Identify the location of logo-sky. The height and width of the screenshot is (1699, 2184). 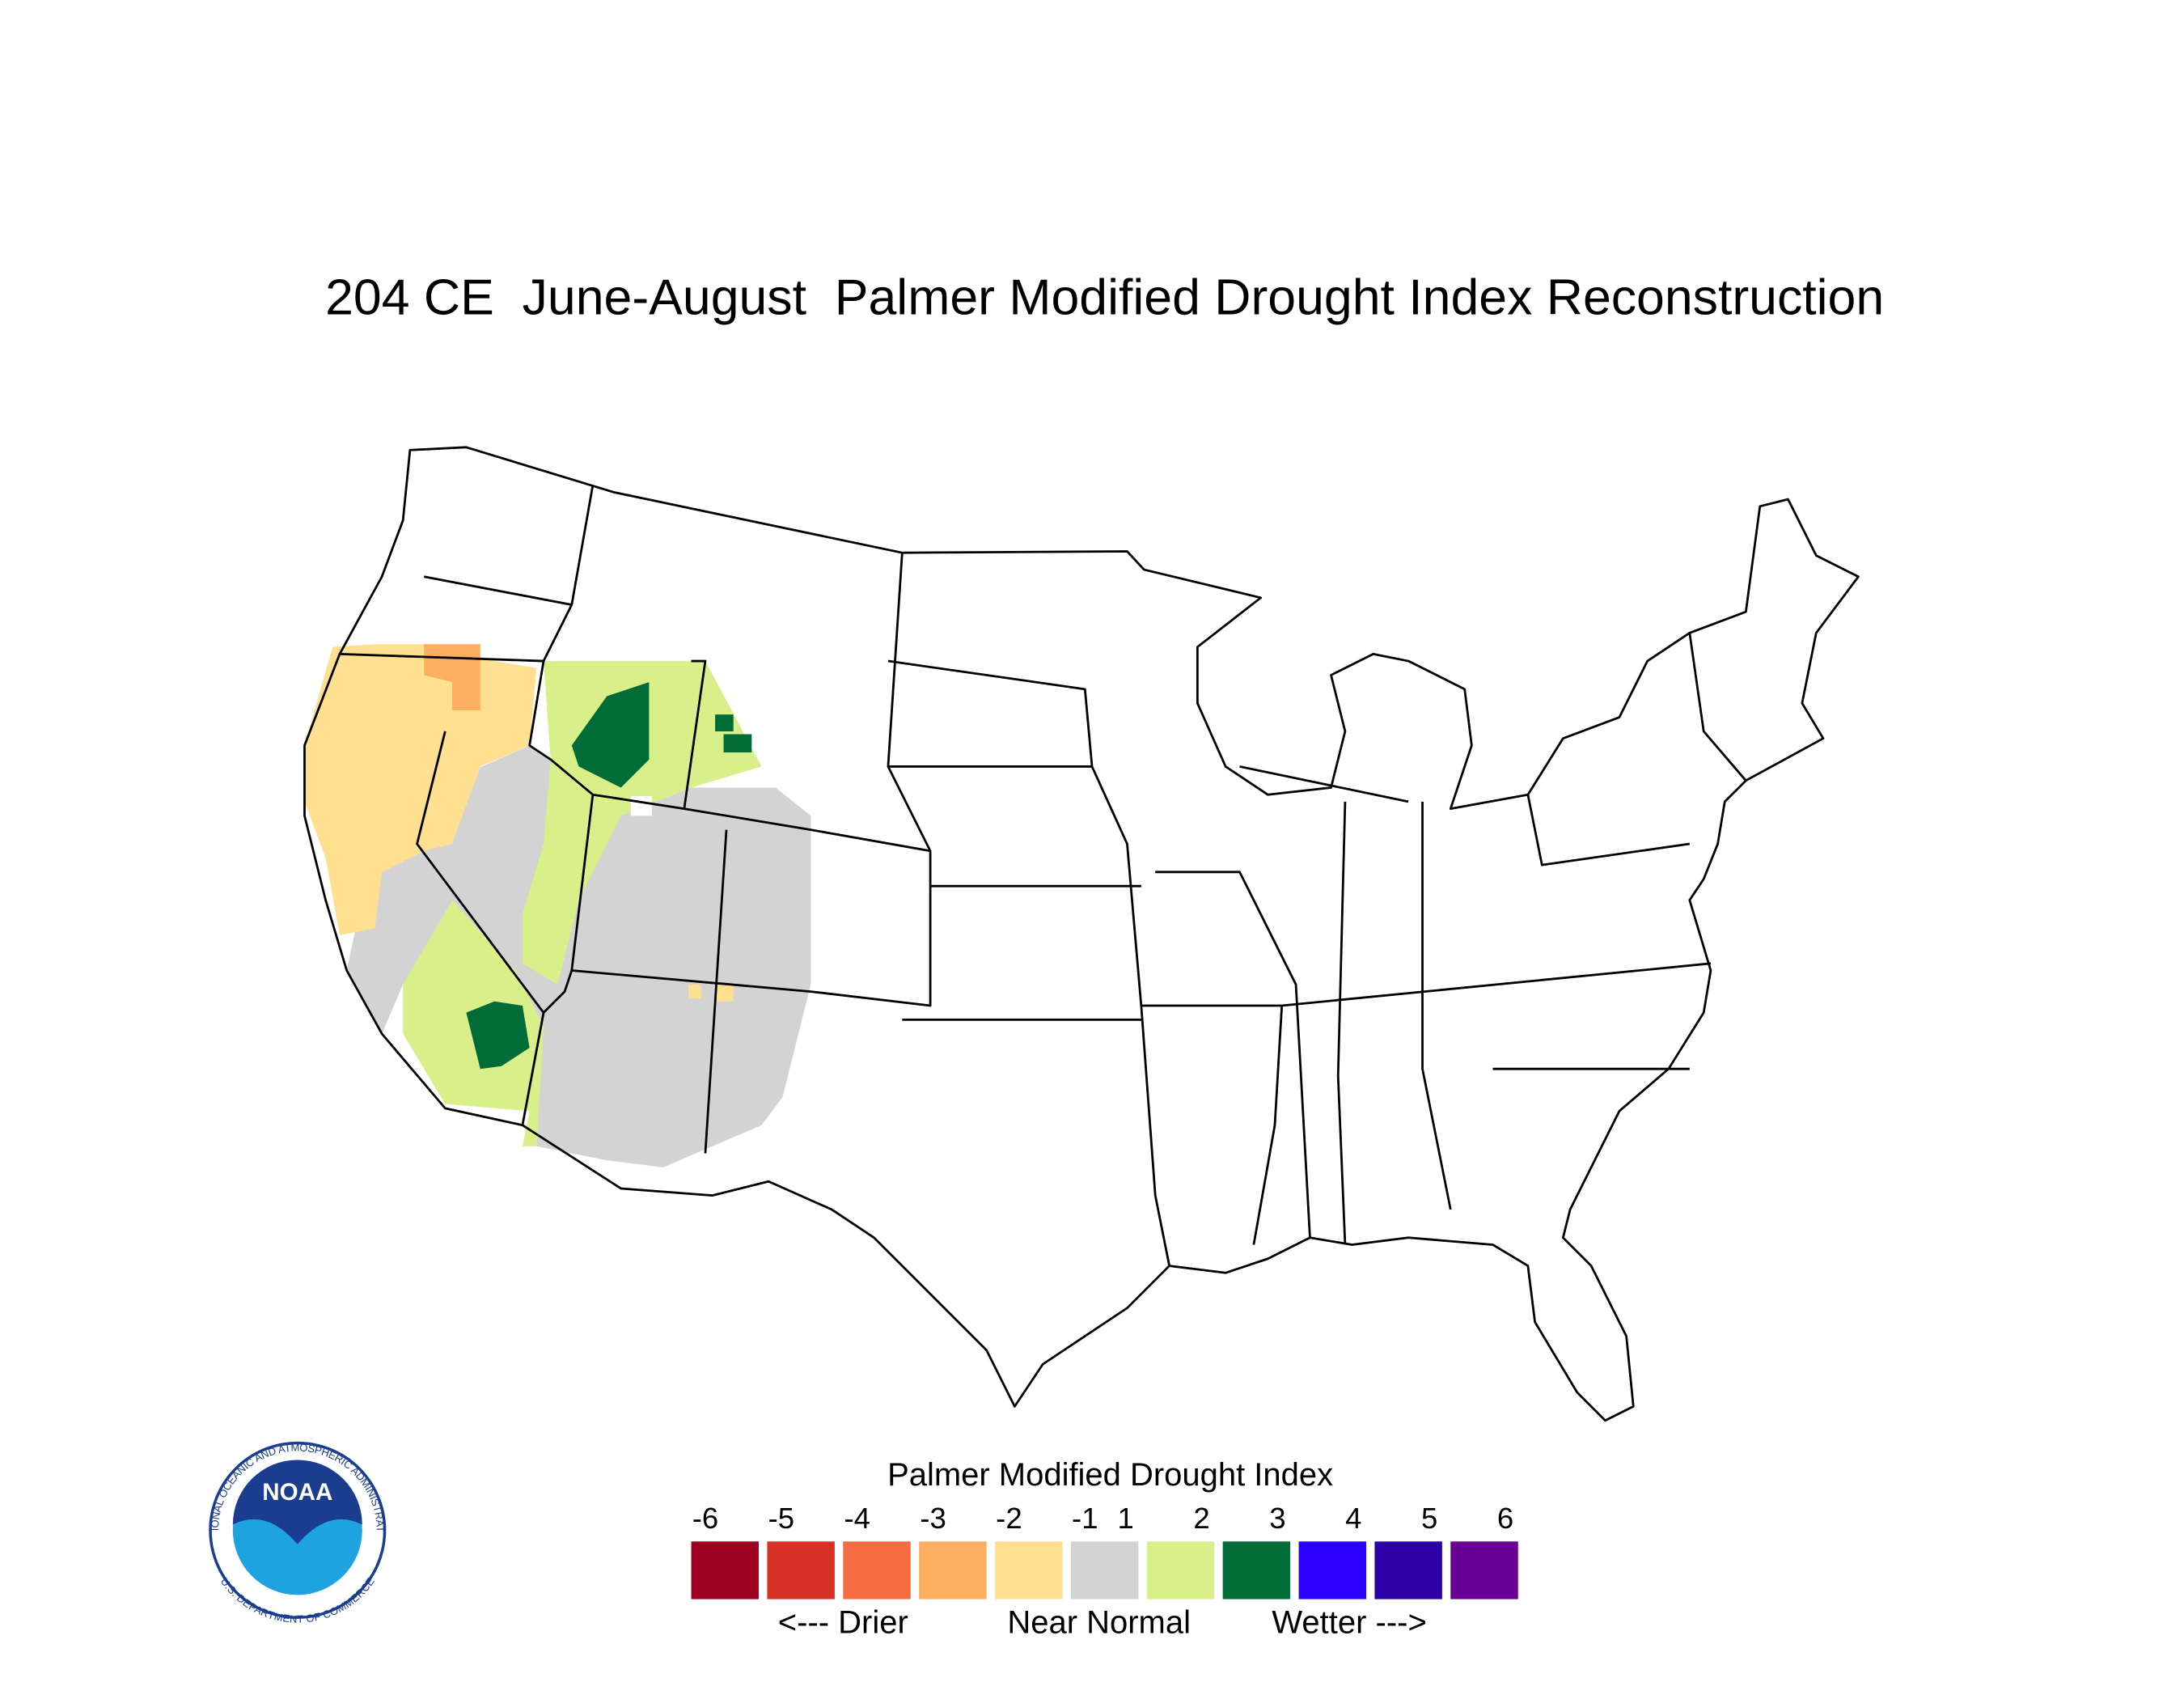
(297, 1502).